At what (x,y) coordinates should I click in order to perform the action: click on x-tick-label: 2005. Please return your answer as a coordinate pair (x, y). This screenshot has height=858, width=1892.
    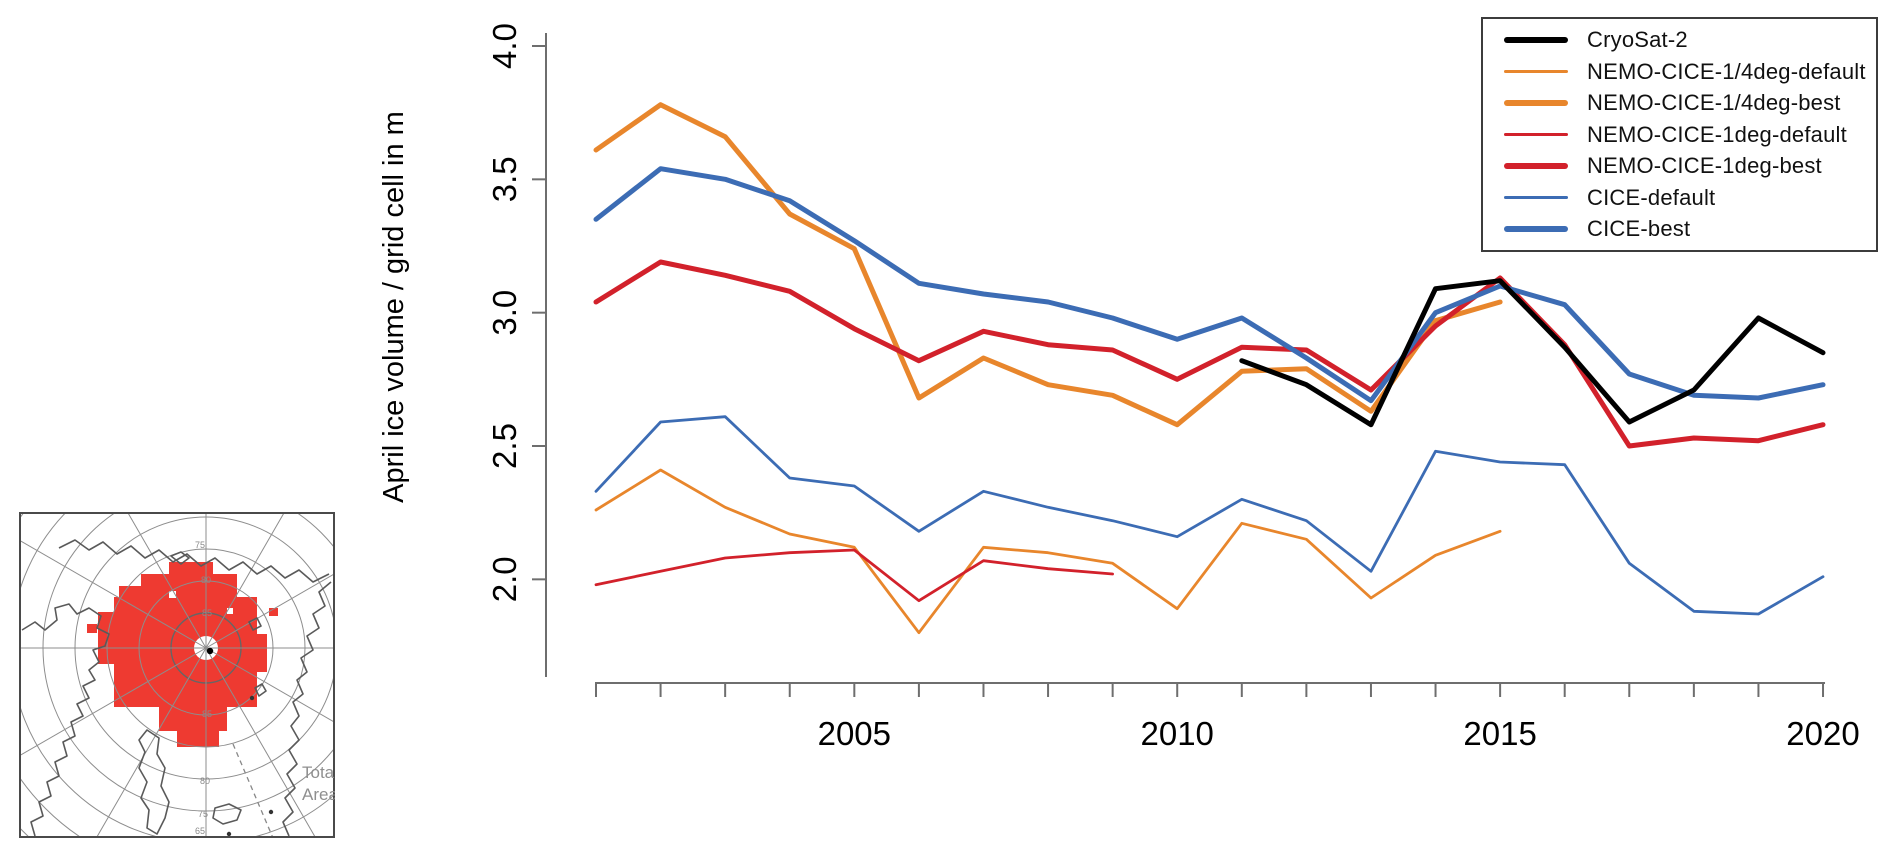
    Looking at the image, I should click on (854, 733).